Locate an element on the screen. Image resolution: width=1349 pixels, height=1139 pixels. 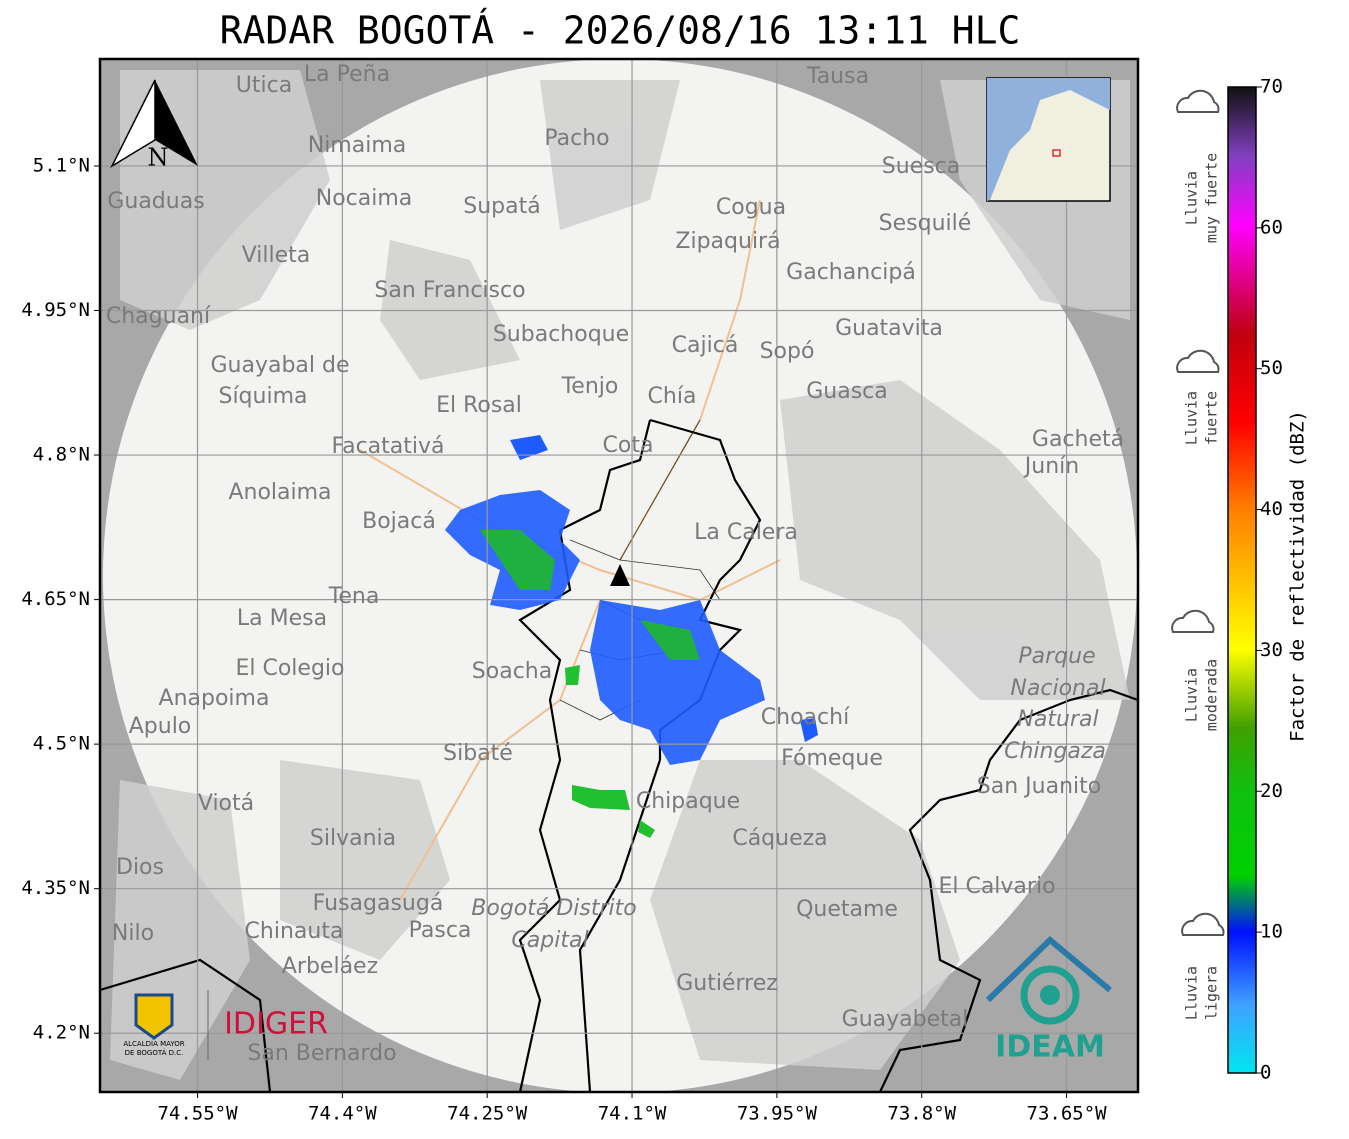
title: RADAR BOGOTÁ - 2026/08/16 13:11 HLC is located at coordinates (620, 31).